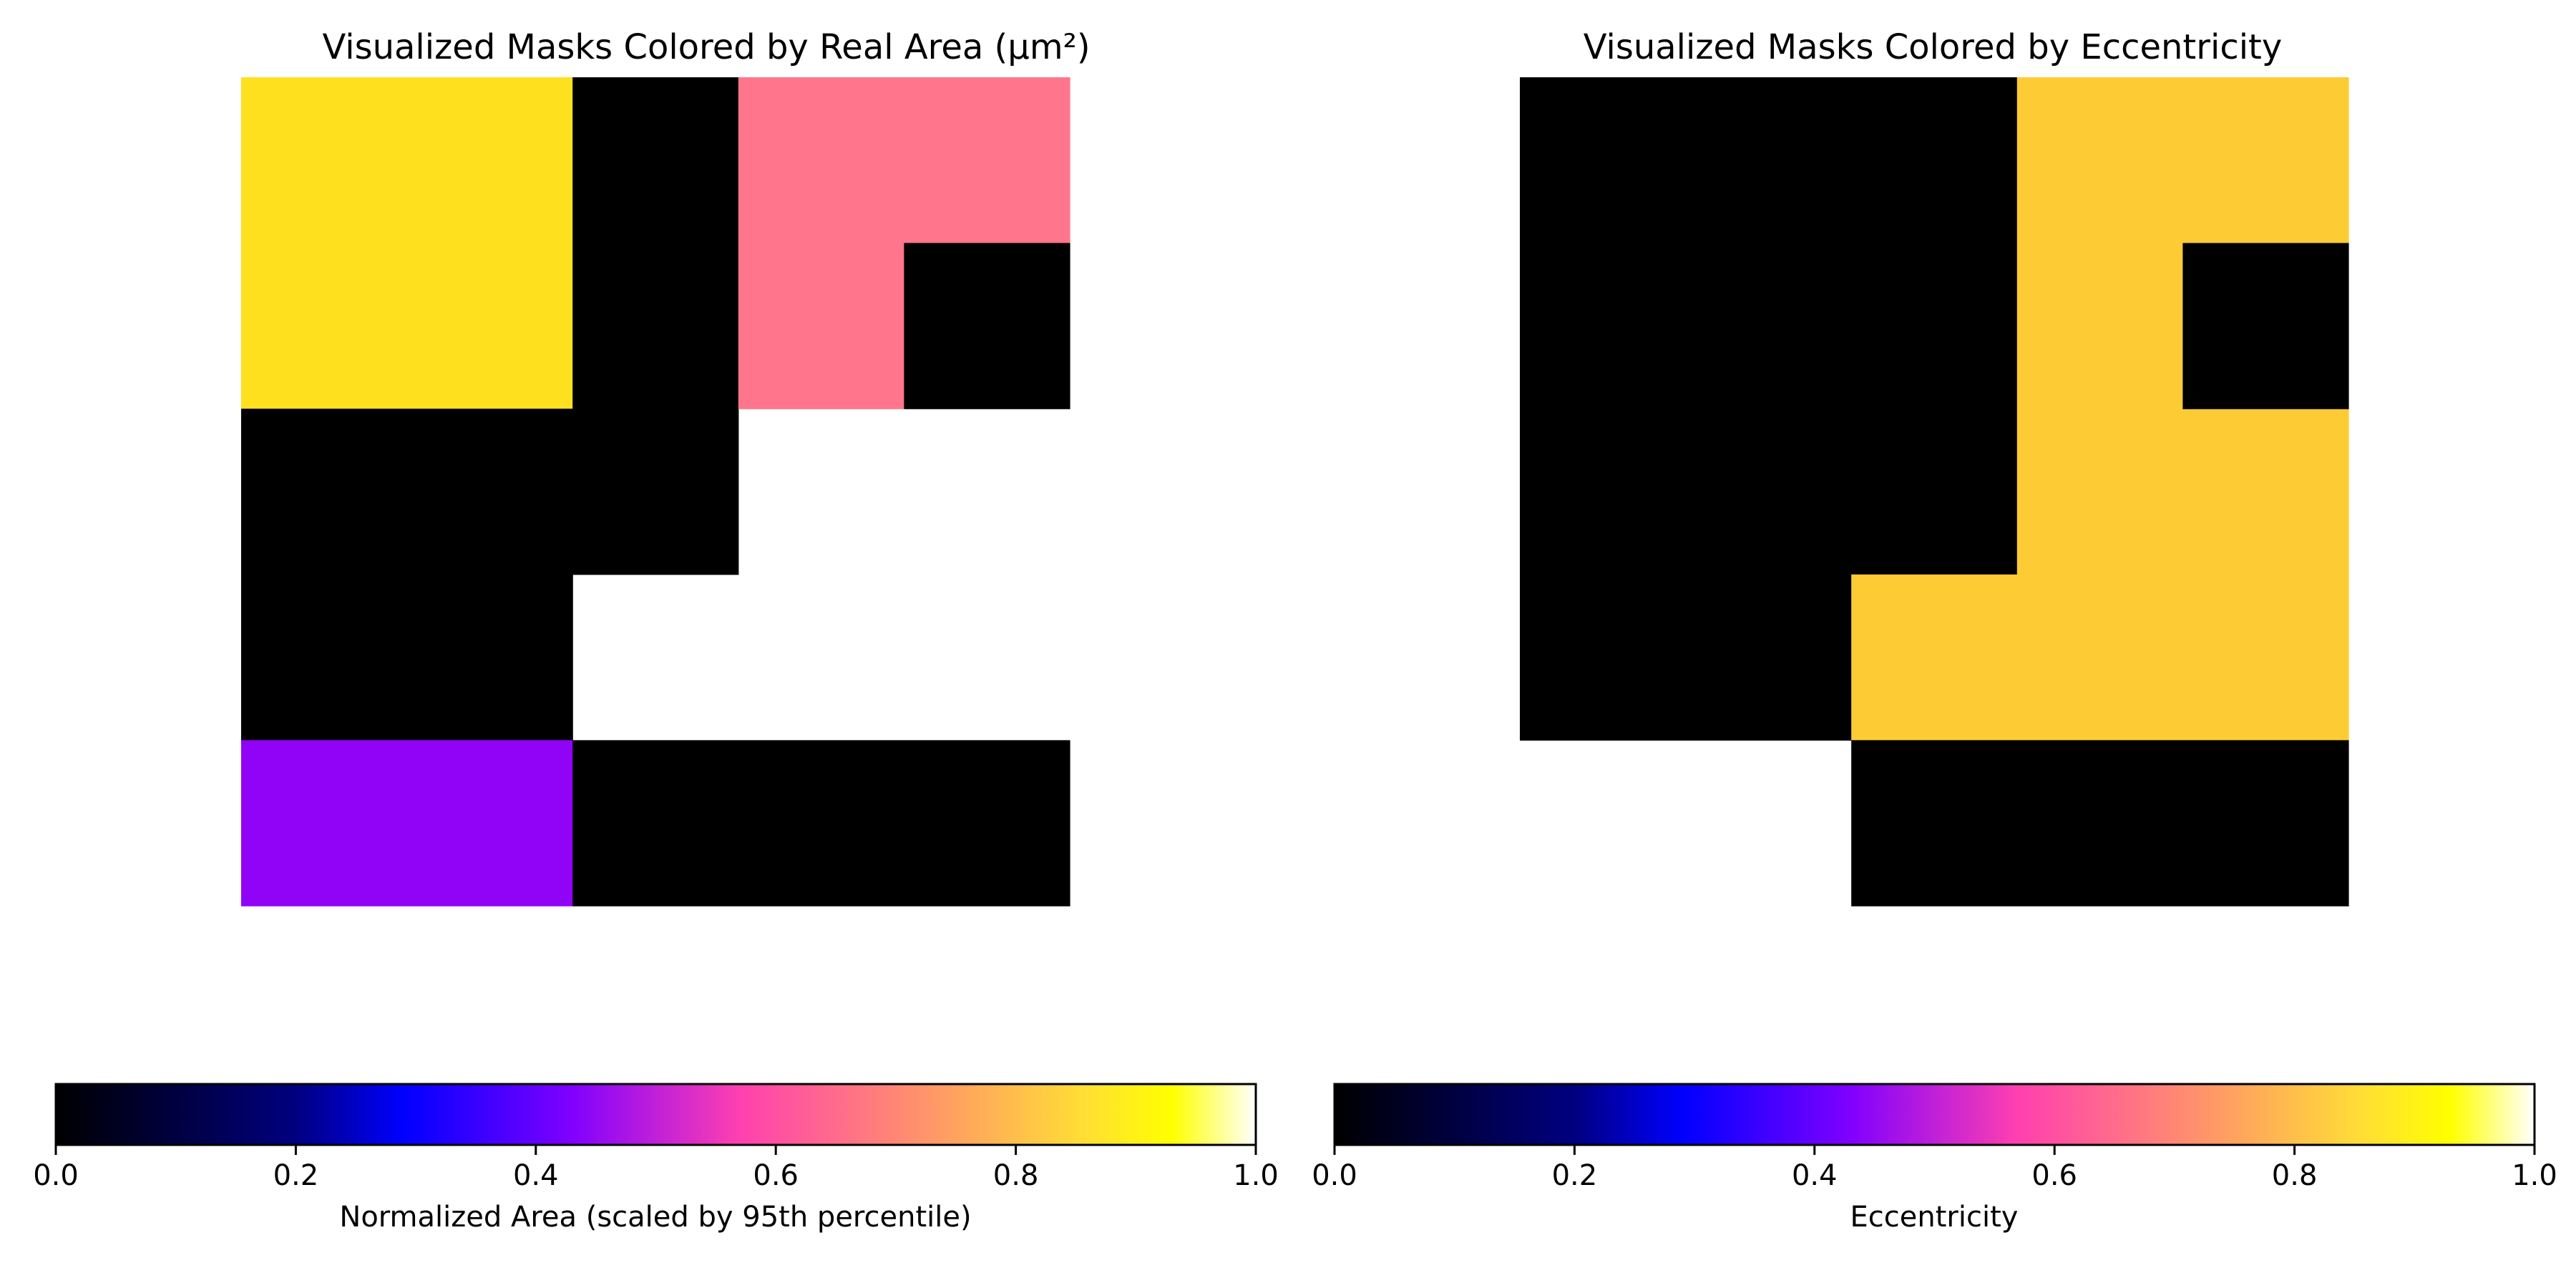  What do you see at coordinates (56, 1175) in the screenshot?
I see `area-colorbar-tick-label: 0.0` at bounding box center [56, 1175].